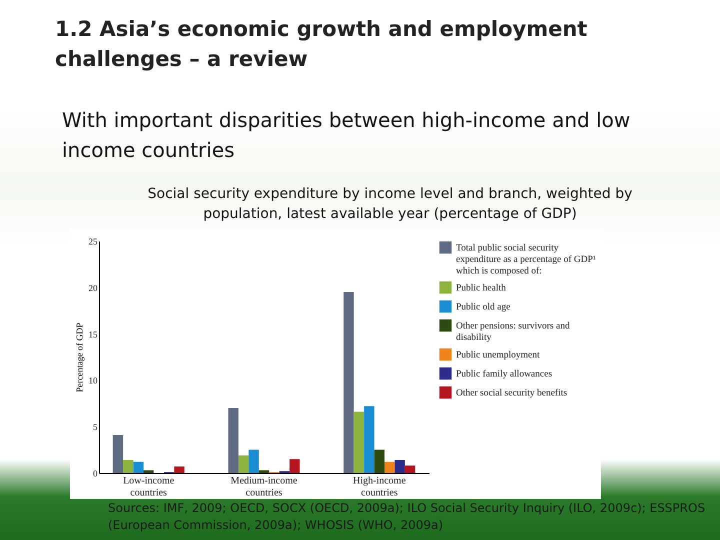 Image resolution: width=720 pixels, height=540 pixels. I want to click on legend-label: Other social security benefits, so click(512, 393).